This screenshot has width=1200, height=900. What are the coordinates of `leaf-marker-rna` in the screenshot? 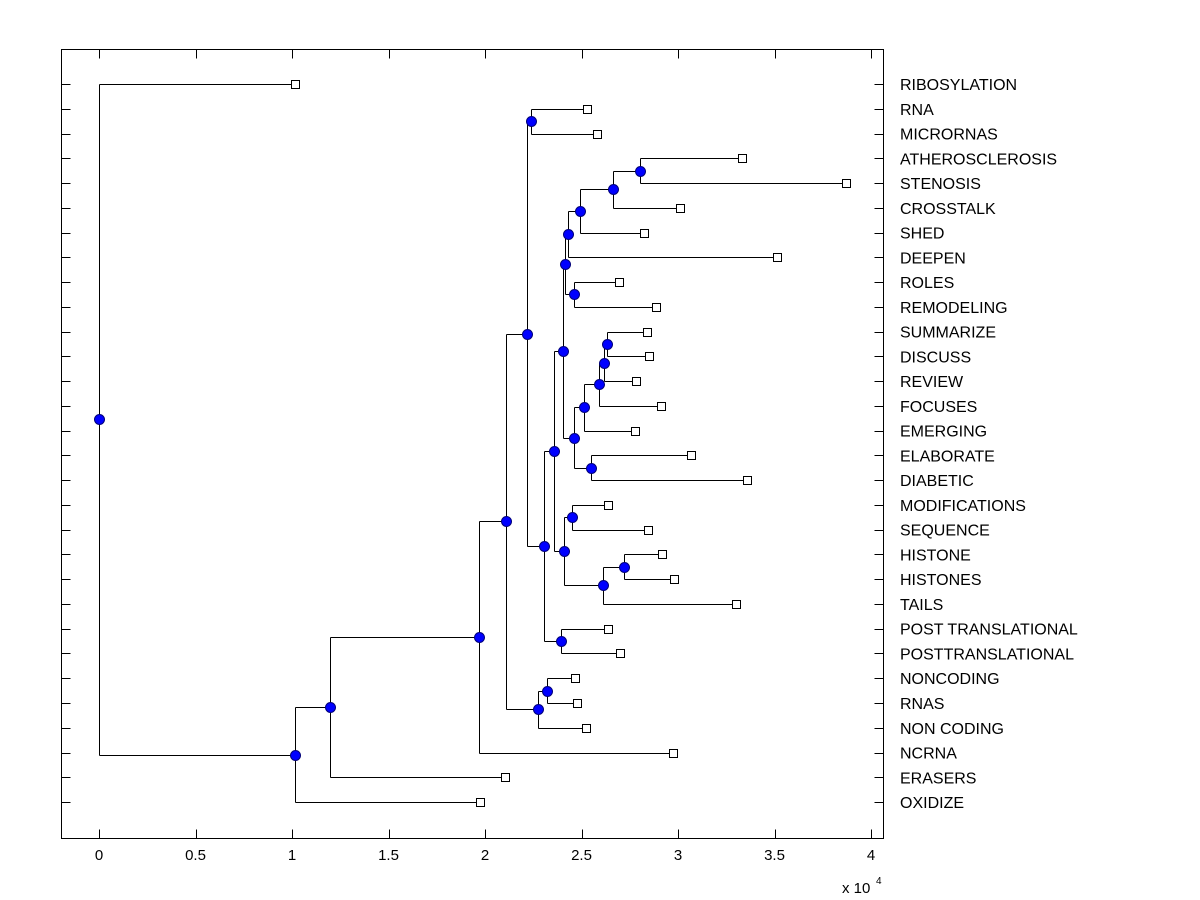 It's located at (587, 109).